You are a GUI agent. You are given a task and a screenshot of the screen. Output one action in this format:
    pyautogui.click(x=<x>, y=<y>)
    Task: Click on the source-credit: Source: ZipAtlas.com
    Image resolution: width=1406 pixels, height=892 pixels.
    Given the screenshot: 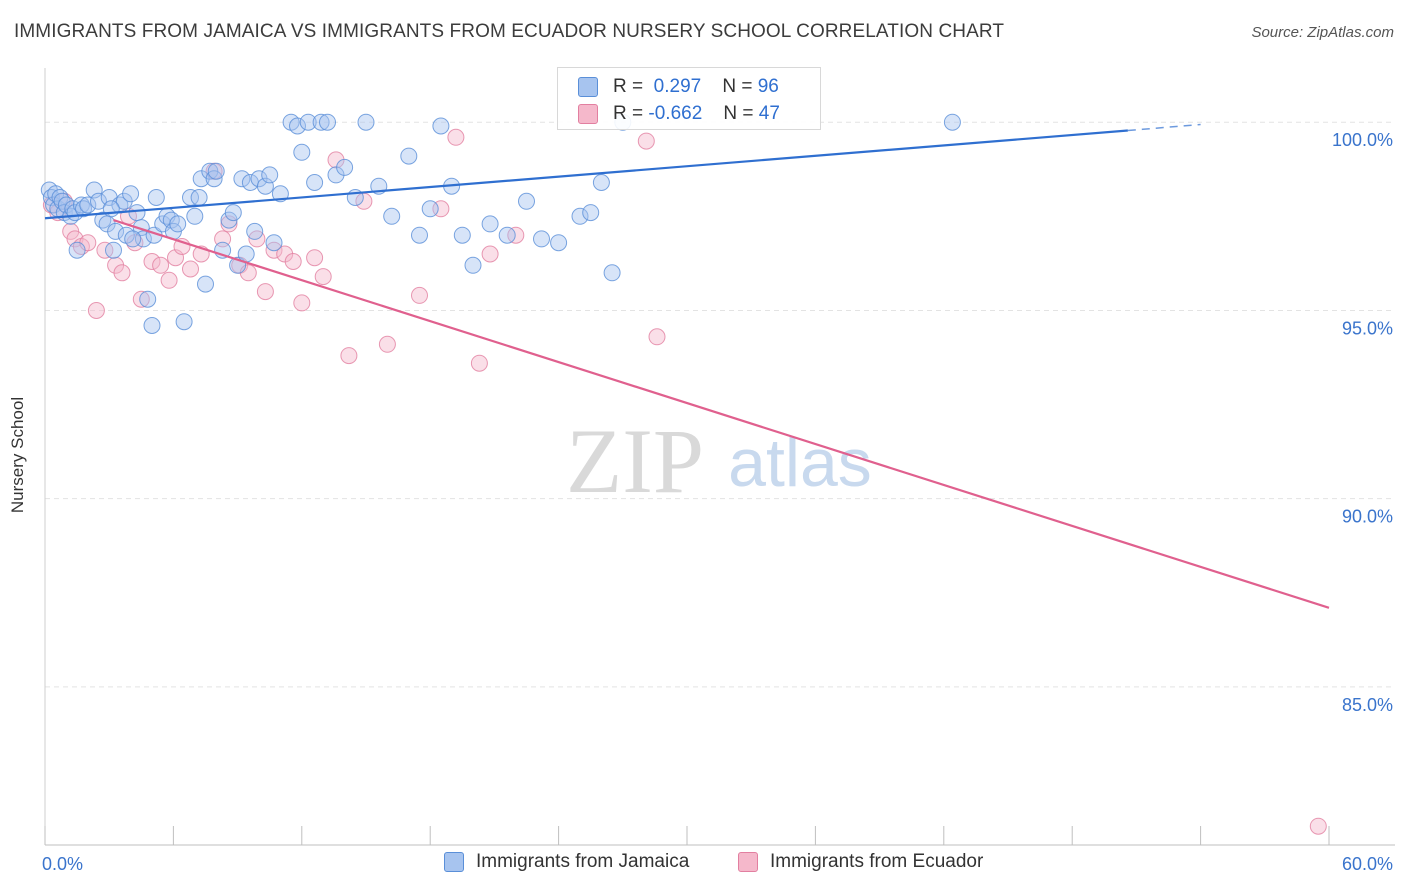 What is the action you would take?
    pyautogui.click(x=1322, y=32)
    